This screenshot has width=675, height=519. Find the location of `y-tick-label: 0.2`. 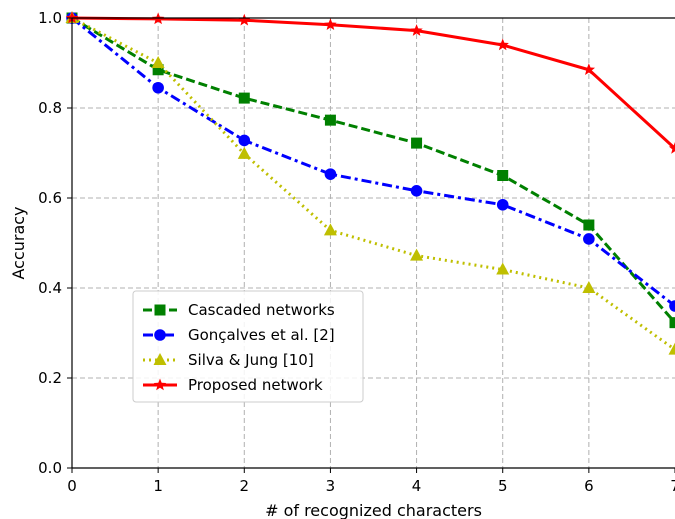

y-tick-label: 0.2 is located at coordinates (50, 378).